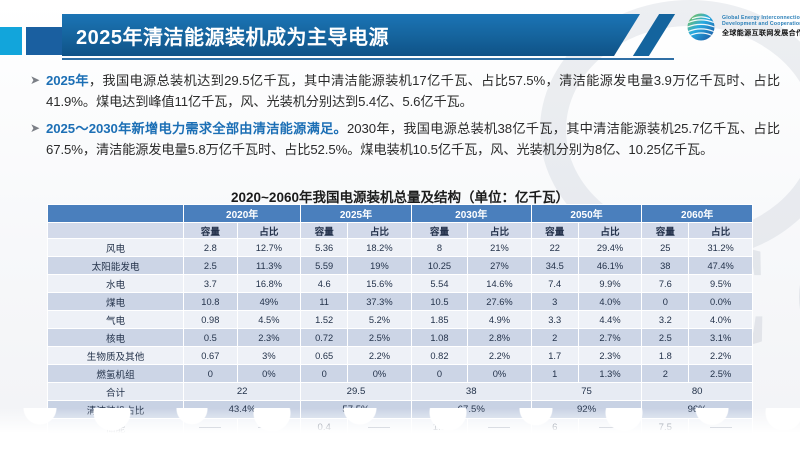 The height and width of the screenshot is (450, 800). Describe the element at coordinates (665, 427) in the screenshot. I see `table-cell: 7.5` at that location.